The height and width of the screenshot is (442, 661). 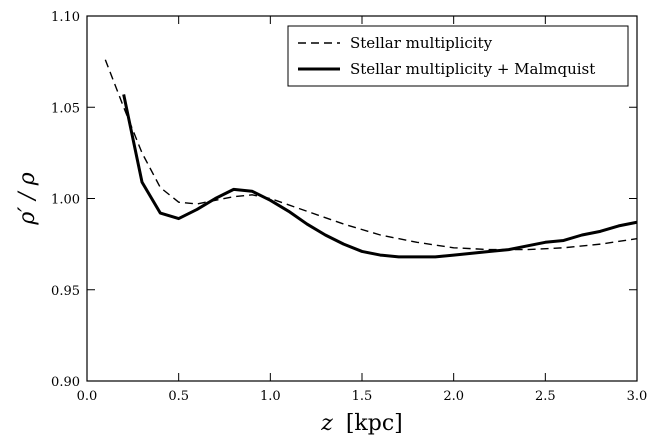 I want to click on y-axis-label: ρ′ / ρ, so click(x=27, y=198).